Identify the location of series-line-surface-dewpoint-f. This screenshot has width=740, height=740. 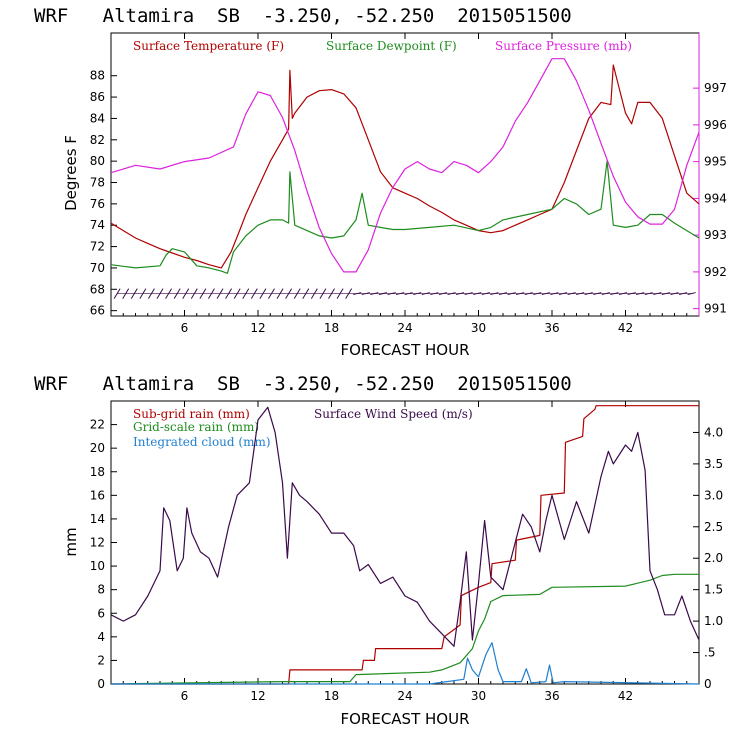
(405, 217).